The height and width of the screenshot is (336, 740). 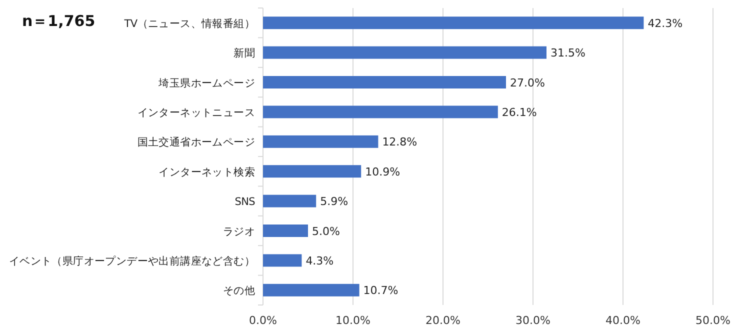 I want to click on y-tick-label: イベント（県庁オープンデーや出前講座など含む）, so click(x=131, y=261).